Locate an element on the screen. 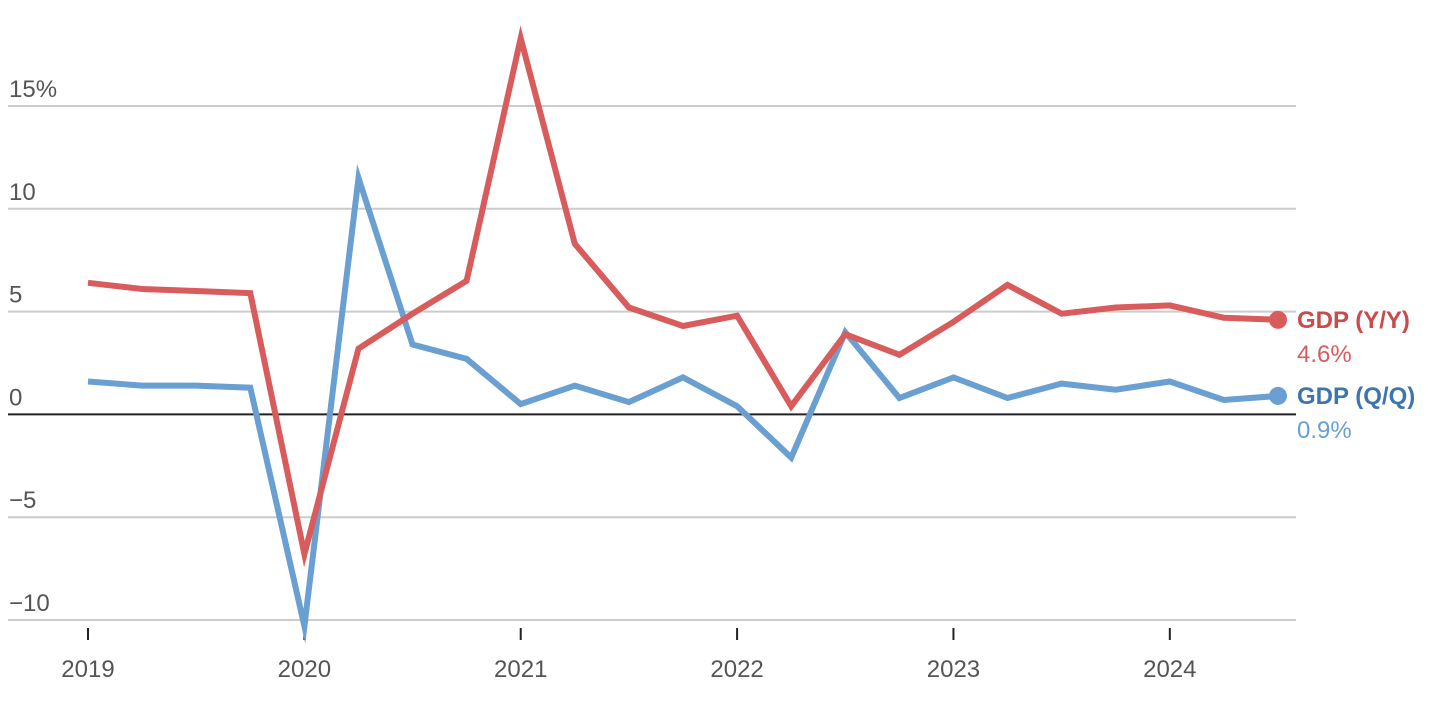 The height and width of the screenshot is (712, 1434). y-tick-label: 5 is located at coordinates (15, 295).